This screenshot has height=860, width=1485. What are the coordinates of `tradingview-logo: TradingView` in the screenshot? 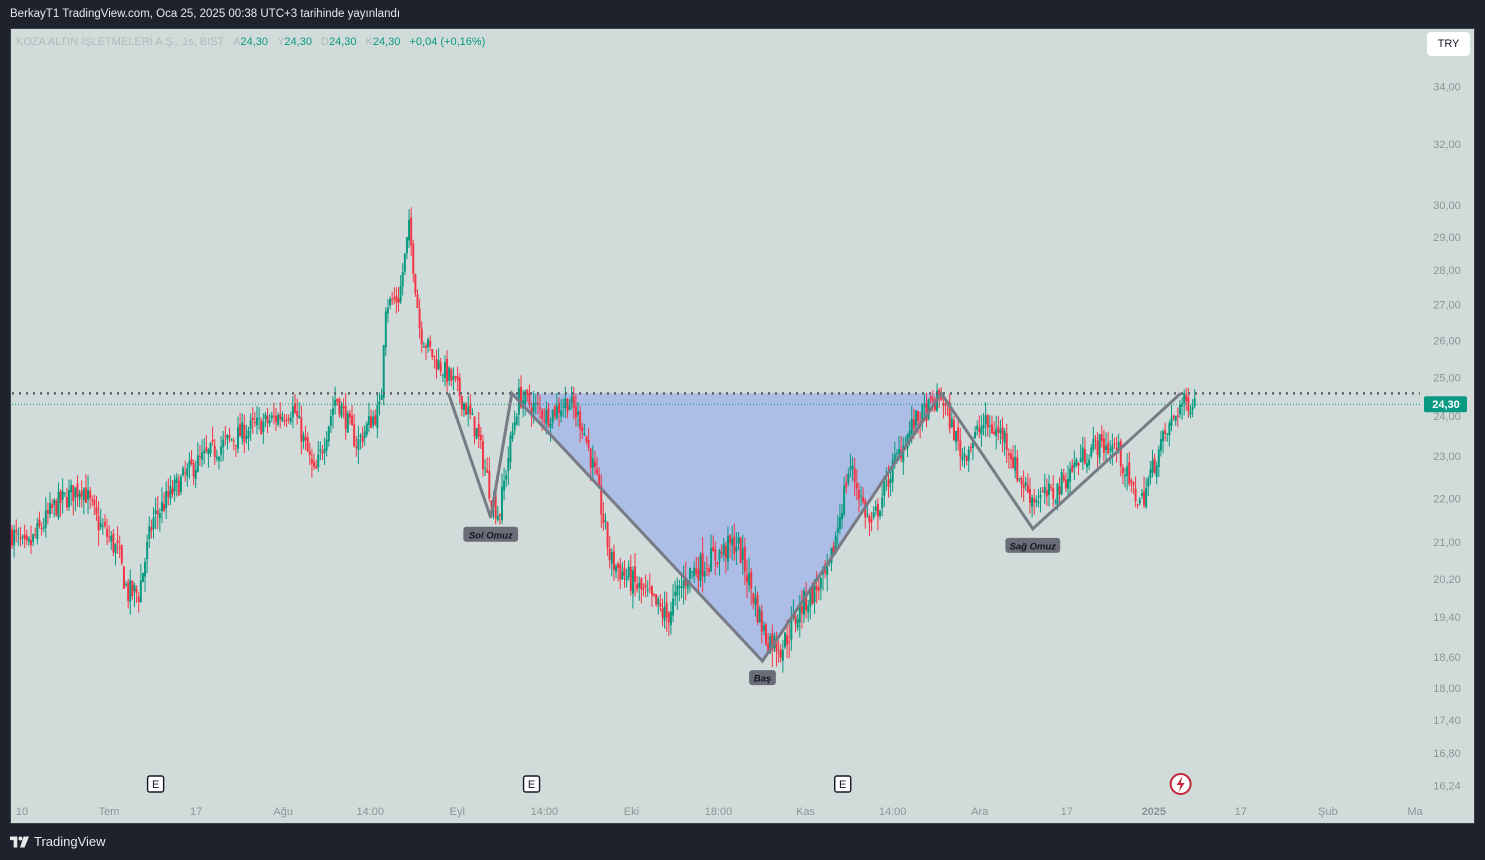 It's located at (58, 841).